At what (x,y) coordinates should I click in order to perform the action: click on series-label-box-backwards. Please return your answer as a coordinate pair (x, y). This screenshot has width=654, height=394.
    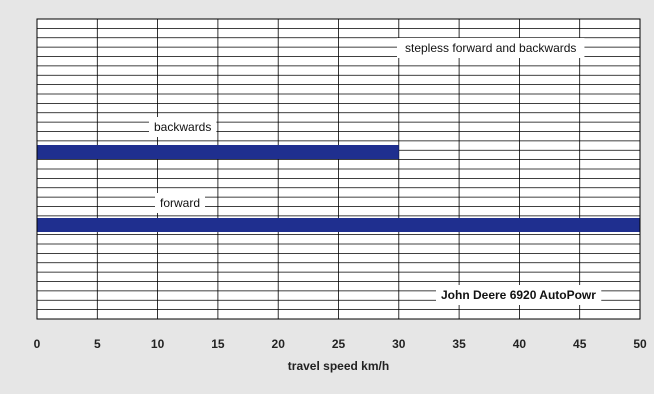
    Looking at the image, I should click on (183, 127).